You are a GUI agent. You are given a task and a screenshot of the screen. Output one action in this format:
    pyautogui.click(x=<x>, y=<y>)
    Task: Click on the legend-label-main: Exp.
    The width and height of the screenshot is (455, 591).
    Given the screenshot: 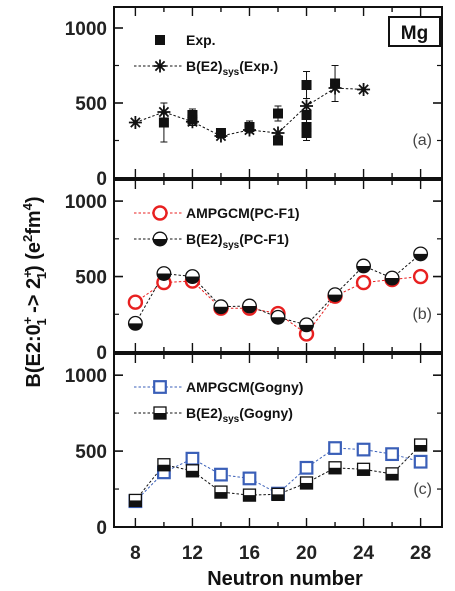 What is the action you would take?
    pyautogui.click(x=201, y=40)
    